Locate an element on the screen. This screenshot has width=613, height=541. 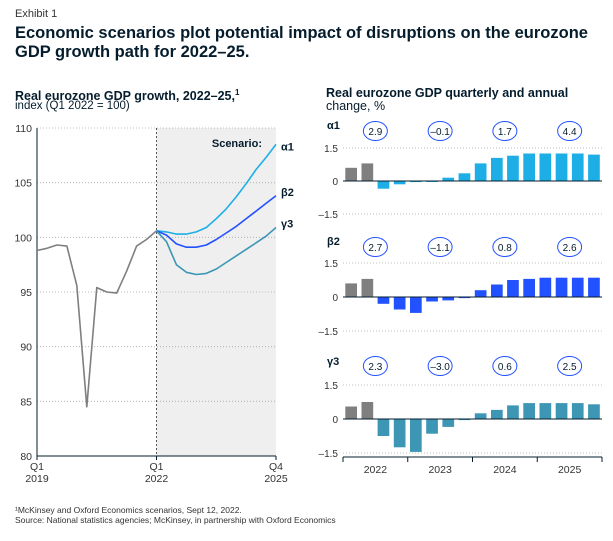
y-tick-label: 80 is located at coordinates (26, 457).